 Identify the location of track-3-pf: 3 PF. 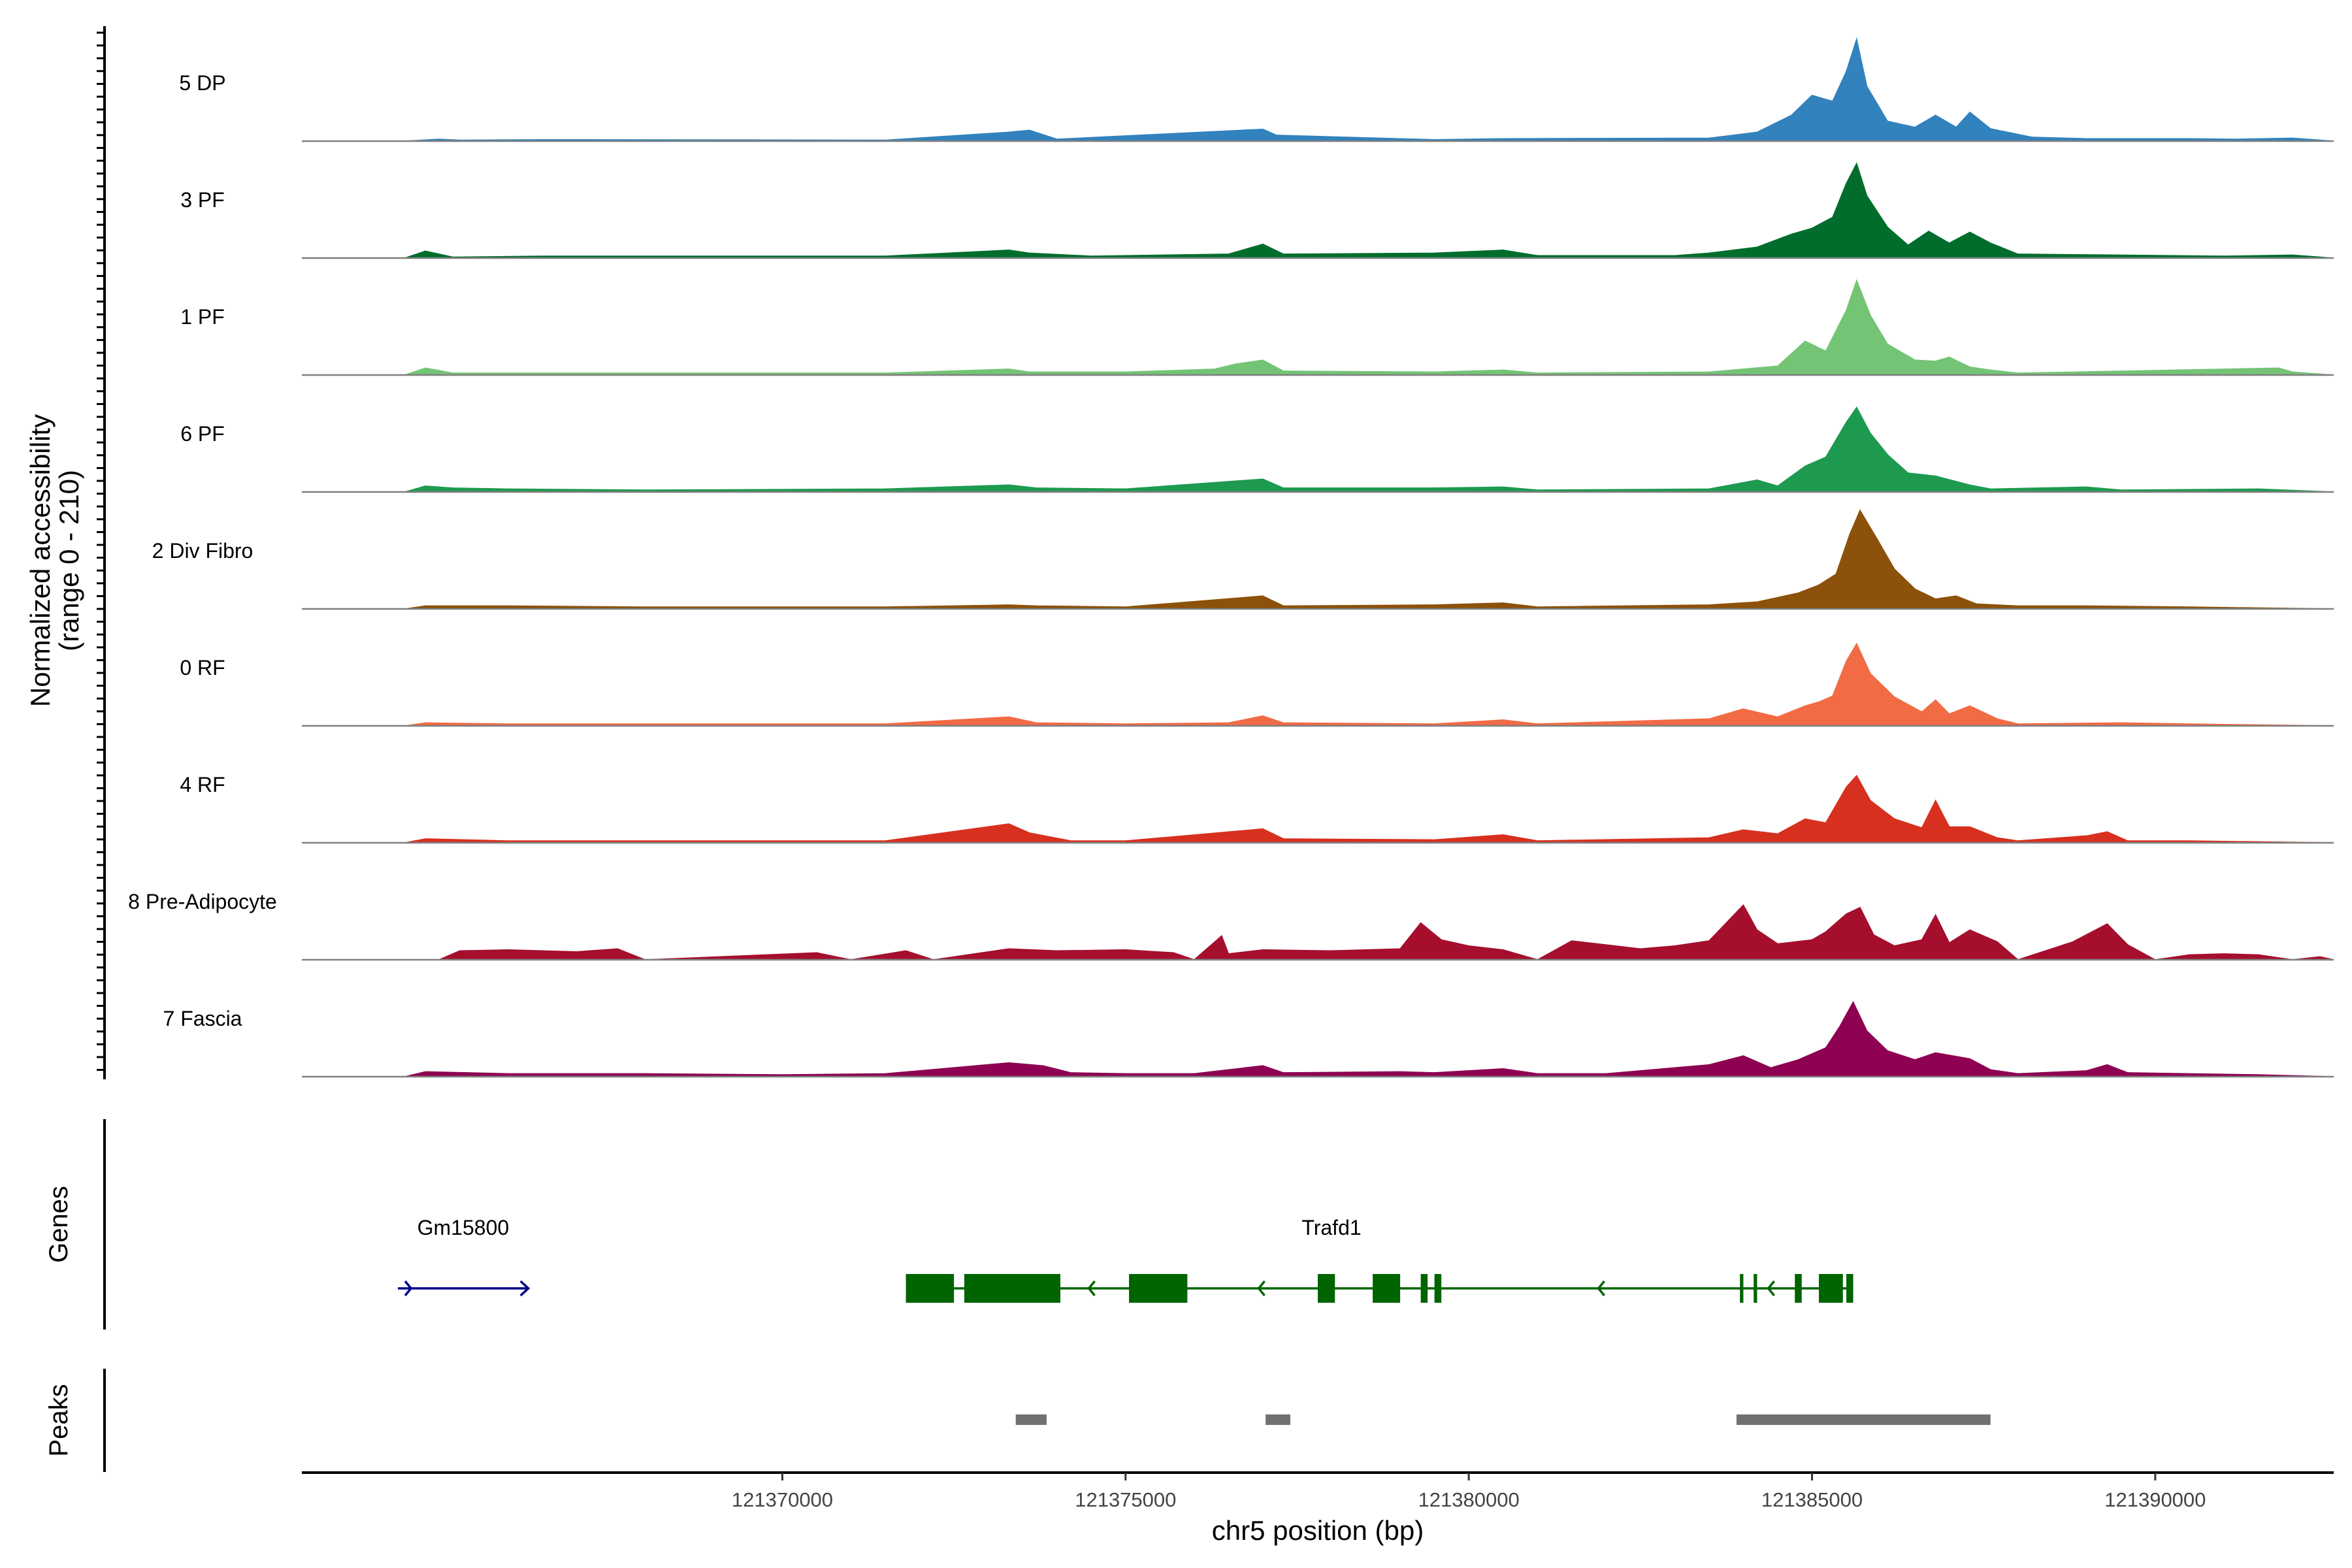
(1257, 210).